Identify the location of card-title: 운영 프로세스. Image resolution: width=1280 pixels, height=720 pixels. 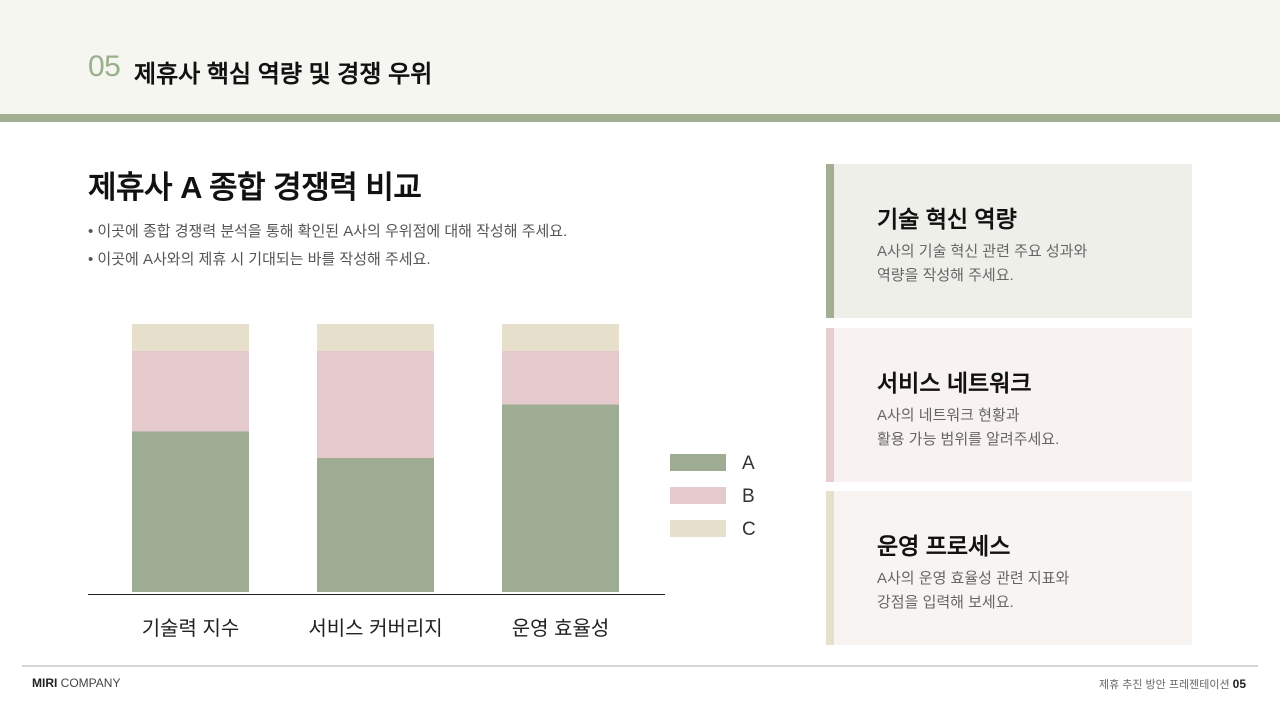
(944, 546).